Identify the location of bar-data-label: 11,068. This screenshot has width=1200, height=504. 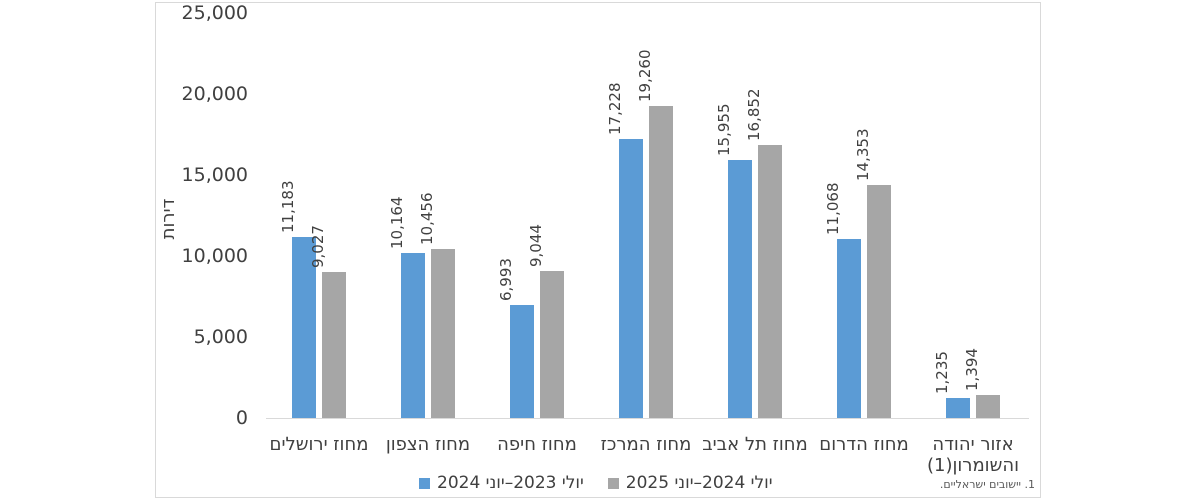
(833, 209).